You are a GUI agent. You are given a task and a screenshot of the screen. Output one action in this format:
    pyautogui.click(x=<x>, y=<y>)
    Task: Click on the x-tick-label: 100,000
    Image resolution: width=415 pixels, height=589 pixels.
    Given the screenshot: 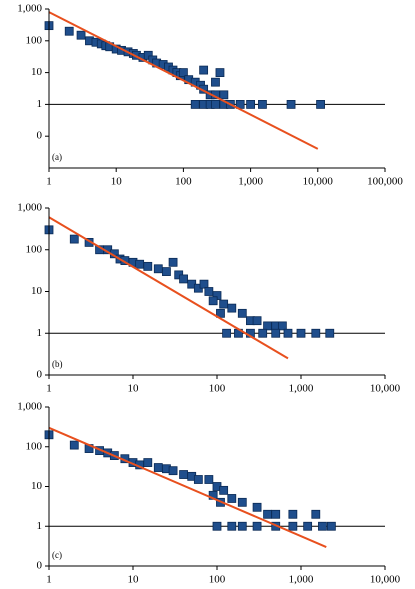 What is the action you would take?
    pyautogui.click(x=385, y=182)
    